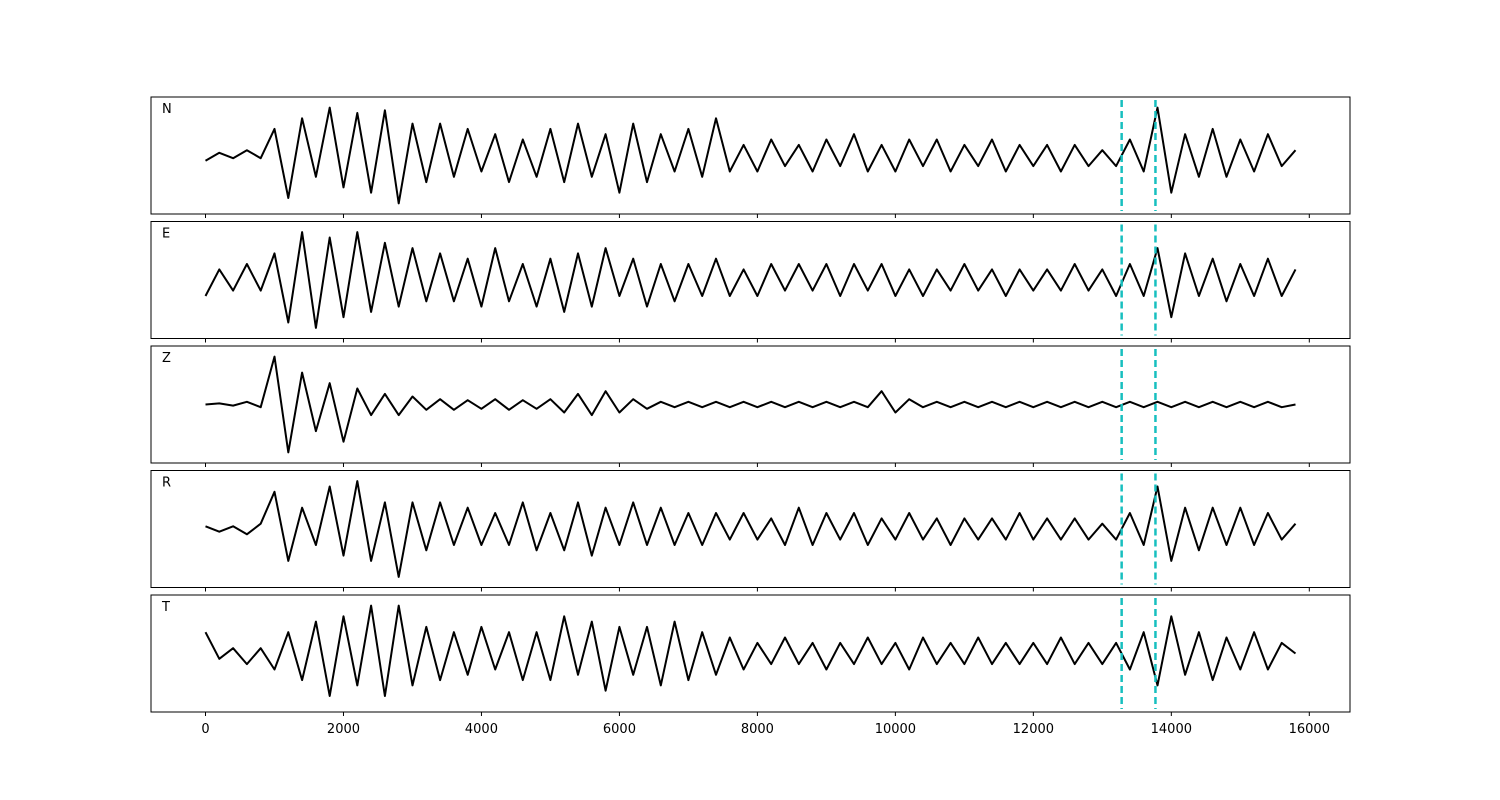  Describe the element at coordinates (1171, 729) in the screenshot. I see `x-tick-label: 14000` at that location.